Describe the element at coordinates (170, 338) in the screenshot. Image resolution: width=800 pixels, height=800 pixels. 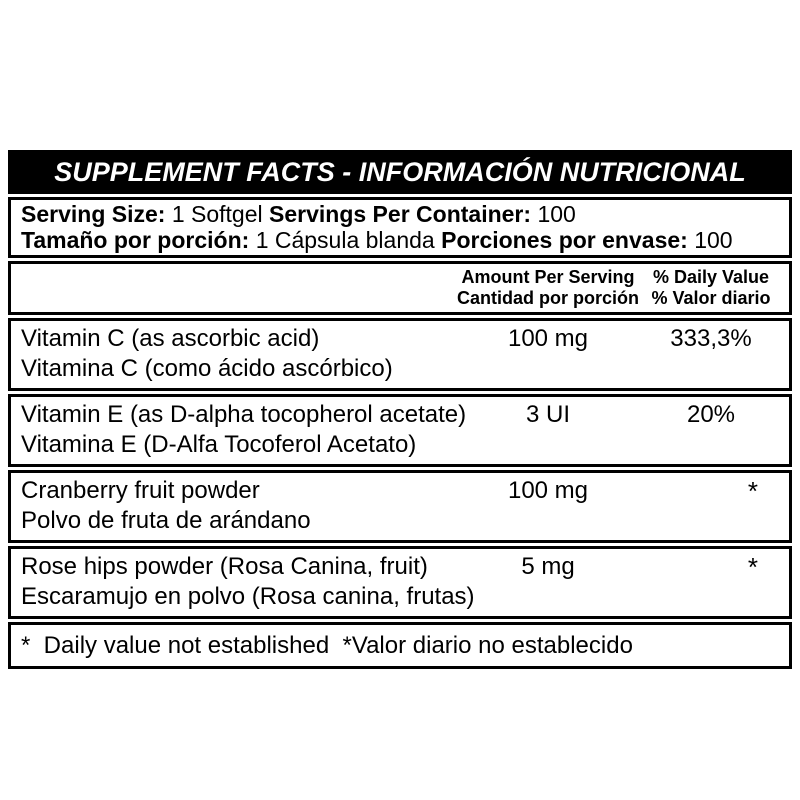
I see `nutrient-name-en: Vitamin C (as ascorbic acid)` at that location.